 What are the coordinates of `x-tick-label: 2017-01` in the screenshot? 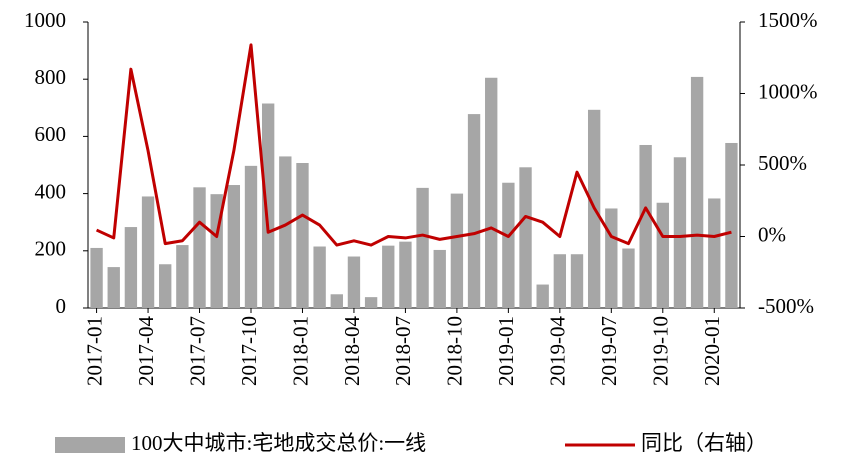 It's located at (94, 351).